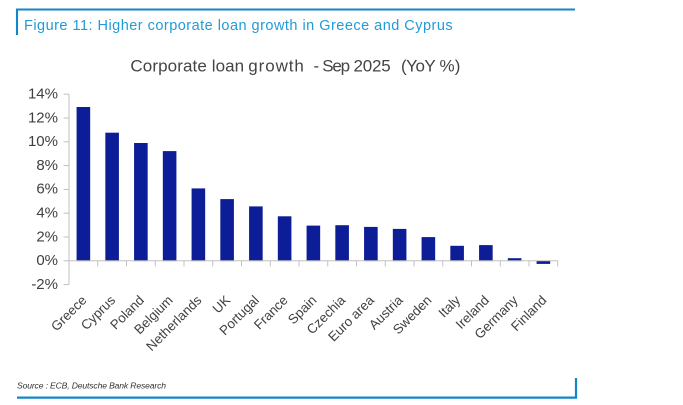 This screenshot has height=405, width=683. Describe the element at coordinates (168, 66) in the screenshot. I see `svg-text: Corporate` at that location.